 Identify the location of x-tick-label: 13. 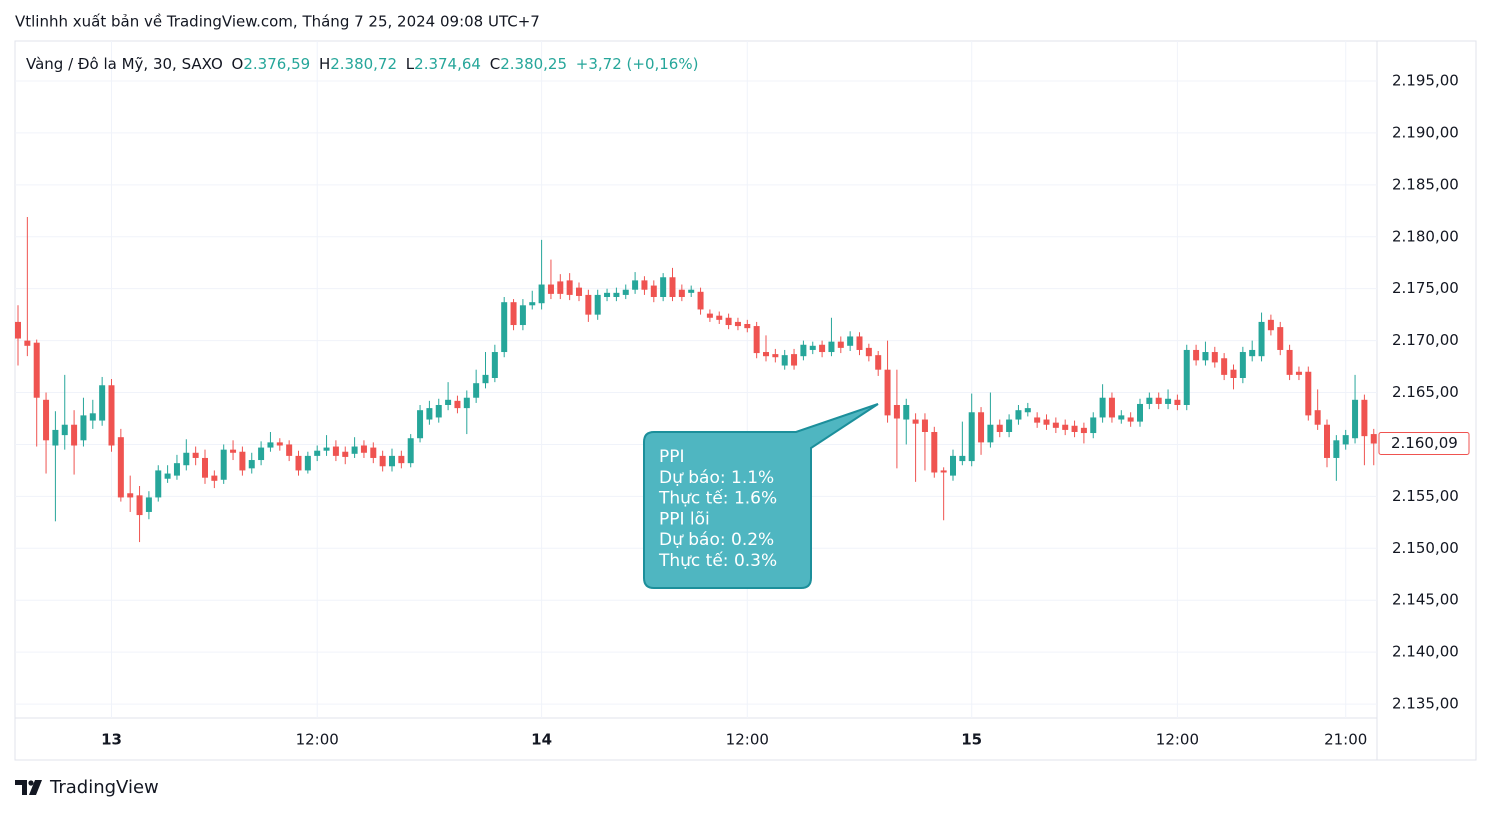
(111, 740).